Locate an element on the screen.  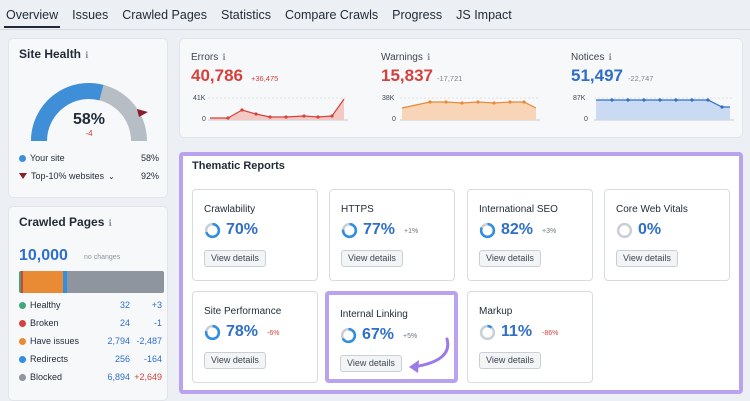
errors-metric: Errors ℹ 40,786 +36,475 is located at coordinates (274, 88).